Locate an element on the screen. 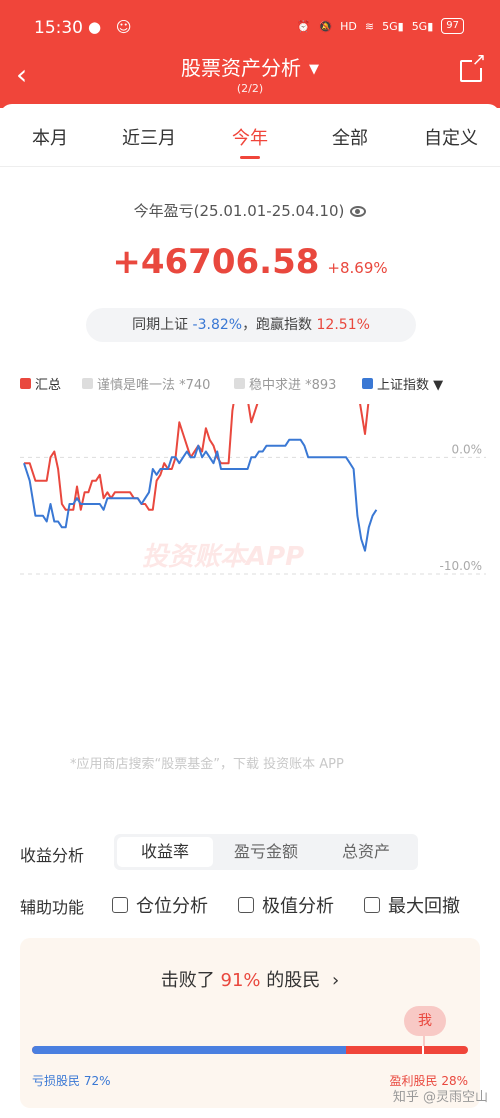  me-marker: 我 is located at coordinates (425, 1028).